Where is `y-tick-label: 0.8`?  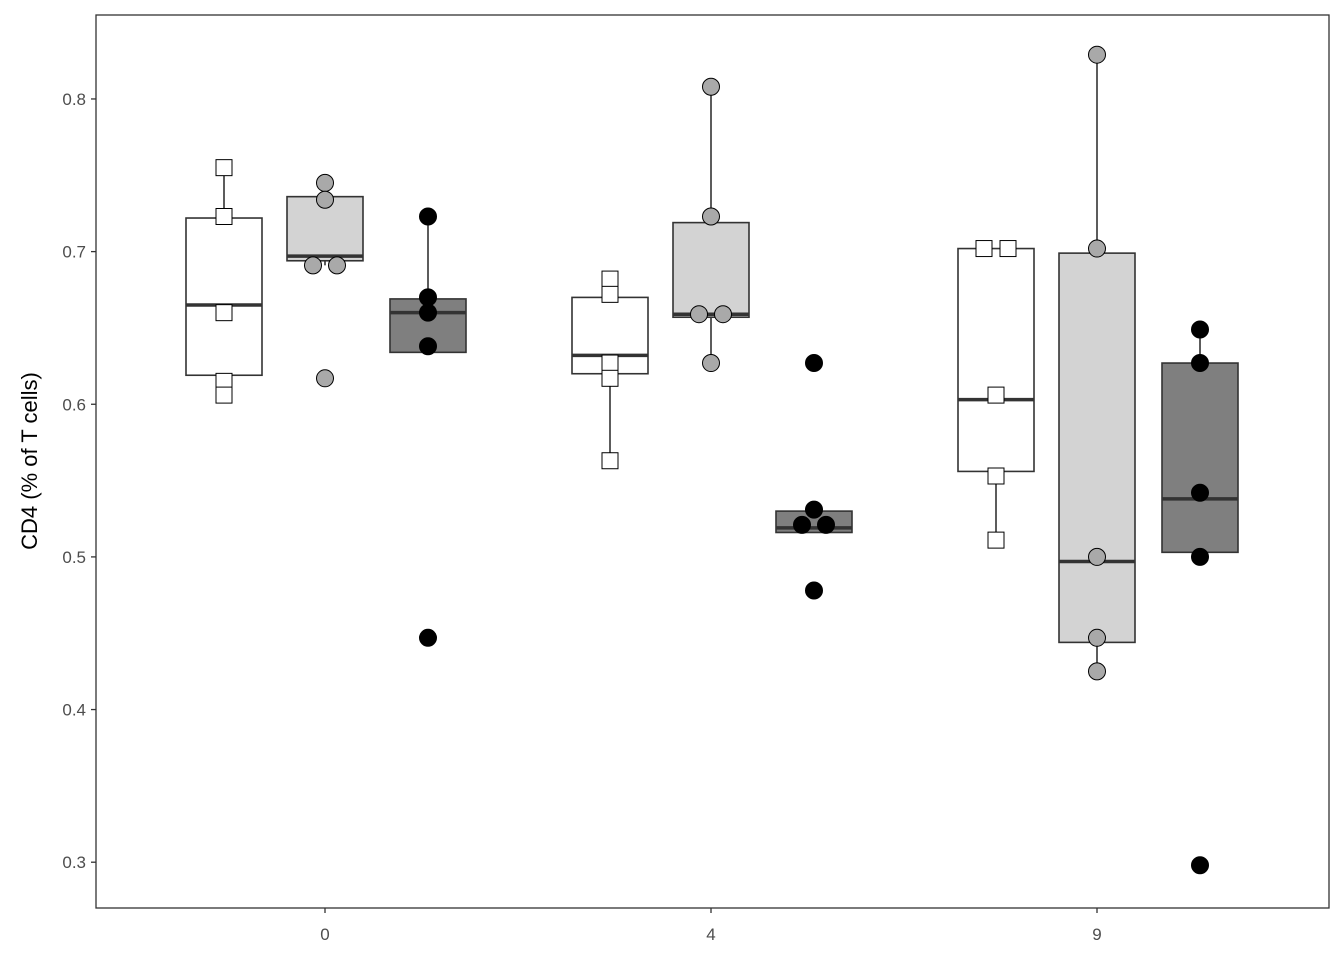 y-tick-label: 0.8 is located at coordinates (74, 99).